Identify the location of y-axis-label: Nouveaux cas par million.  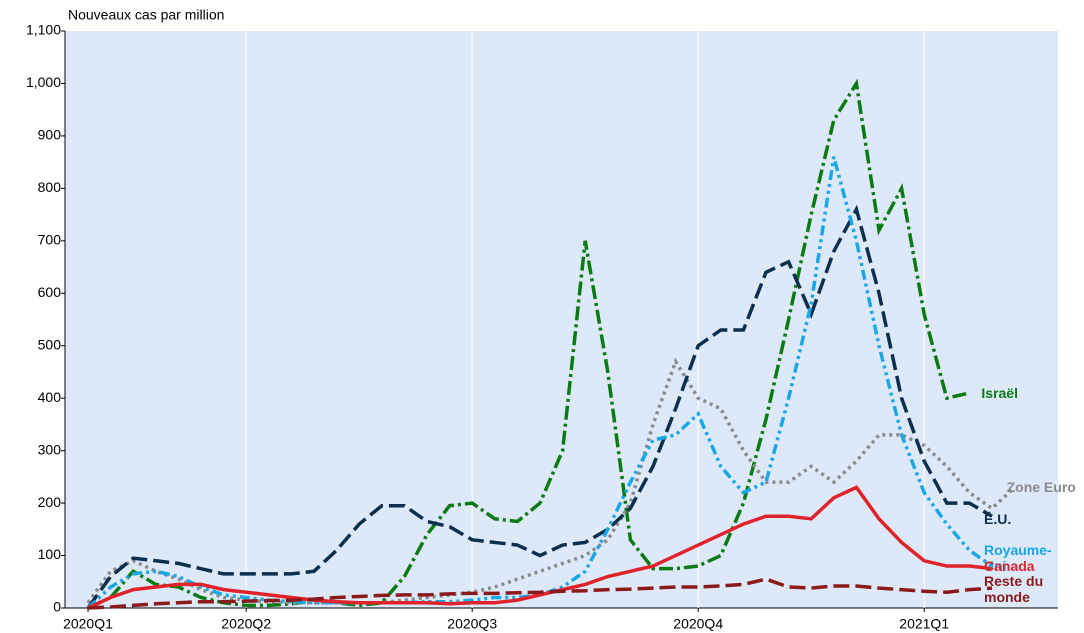
(146, 15).